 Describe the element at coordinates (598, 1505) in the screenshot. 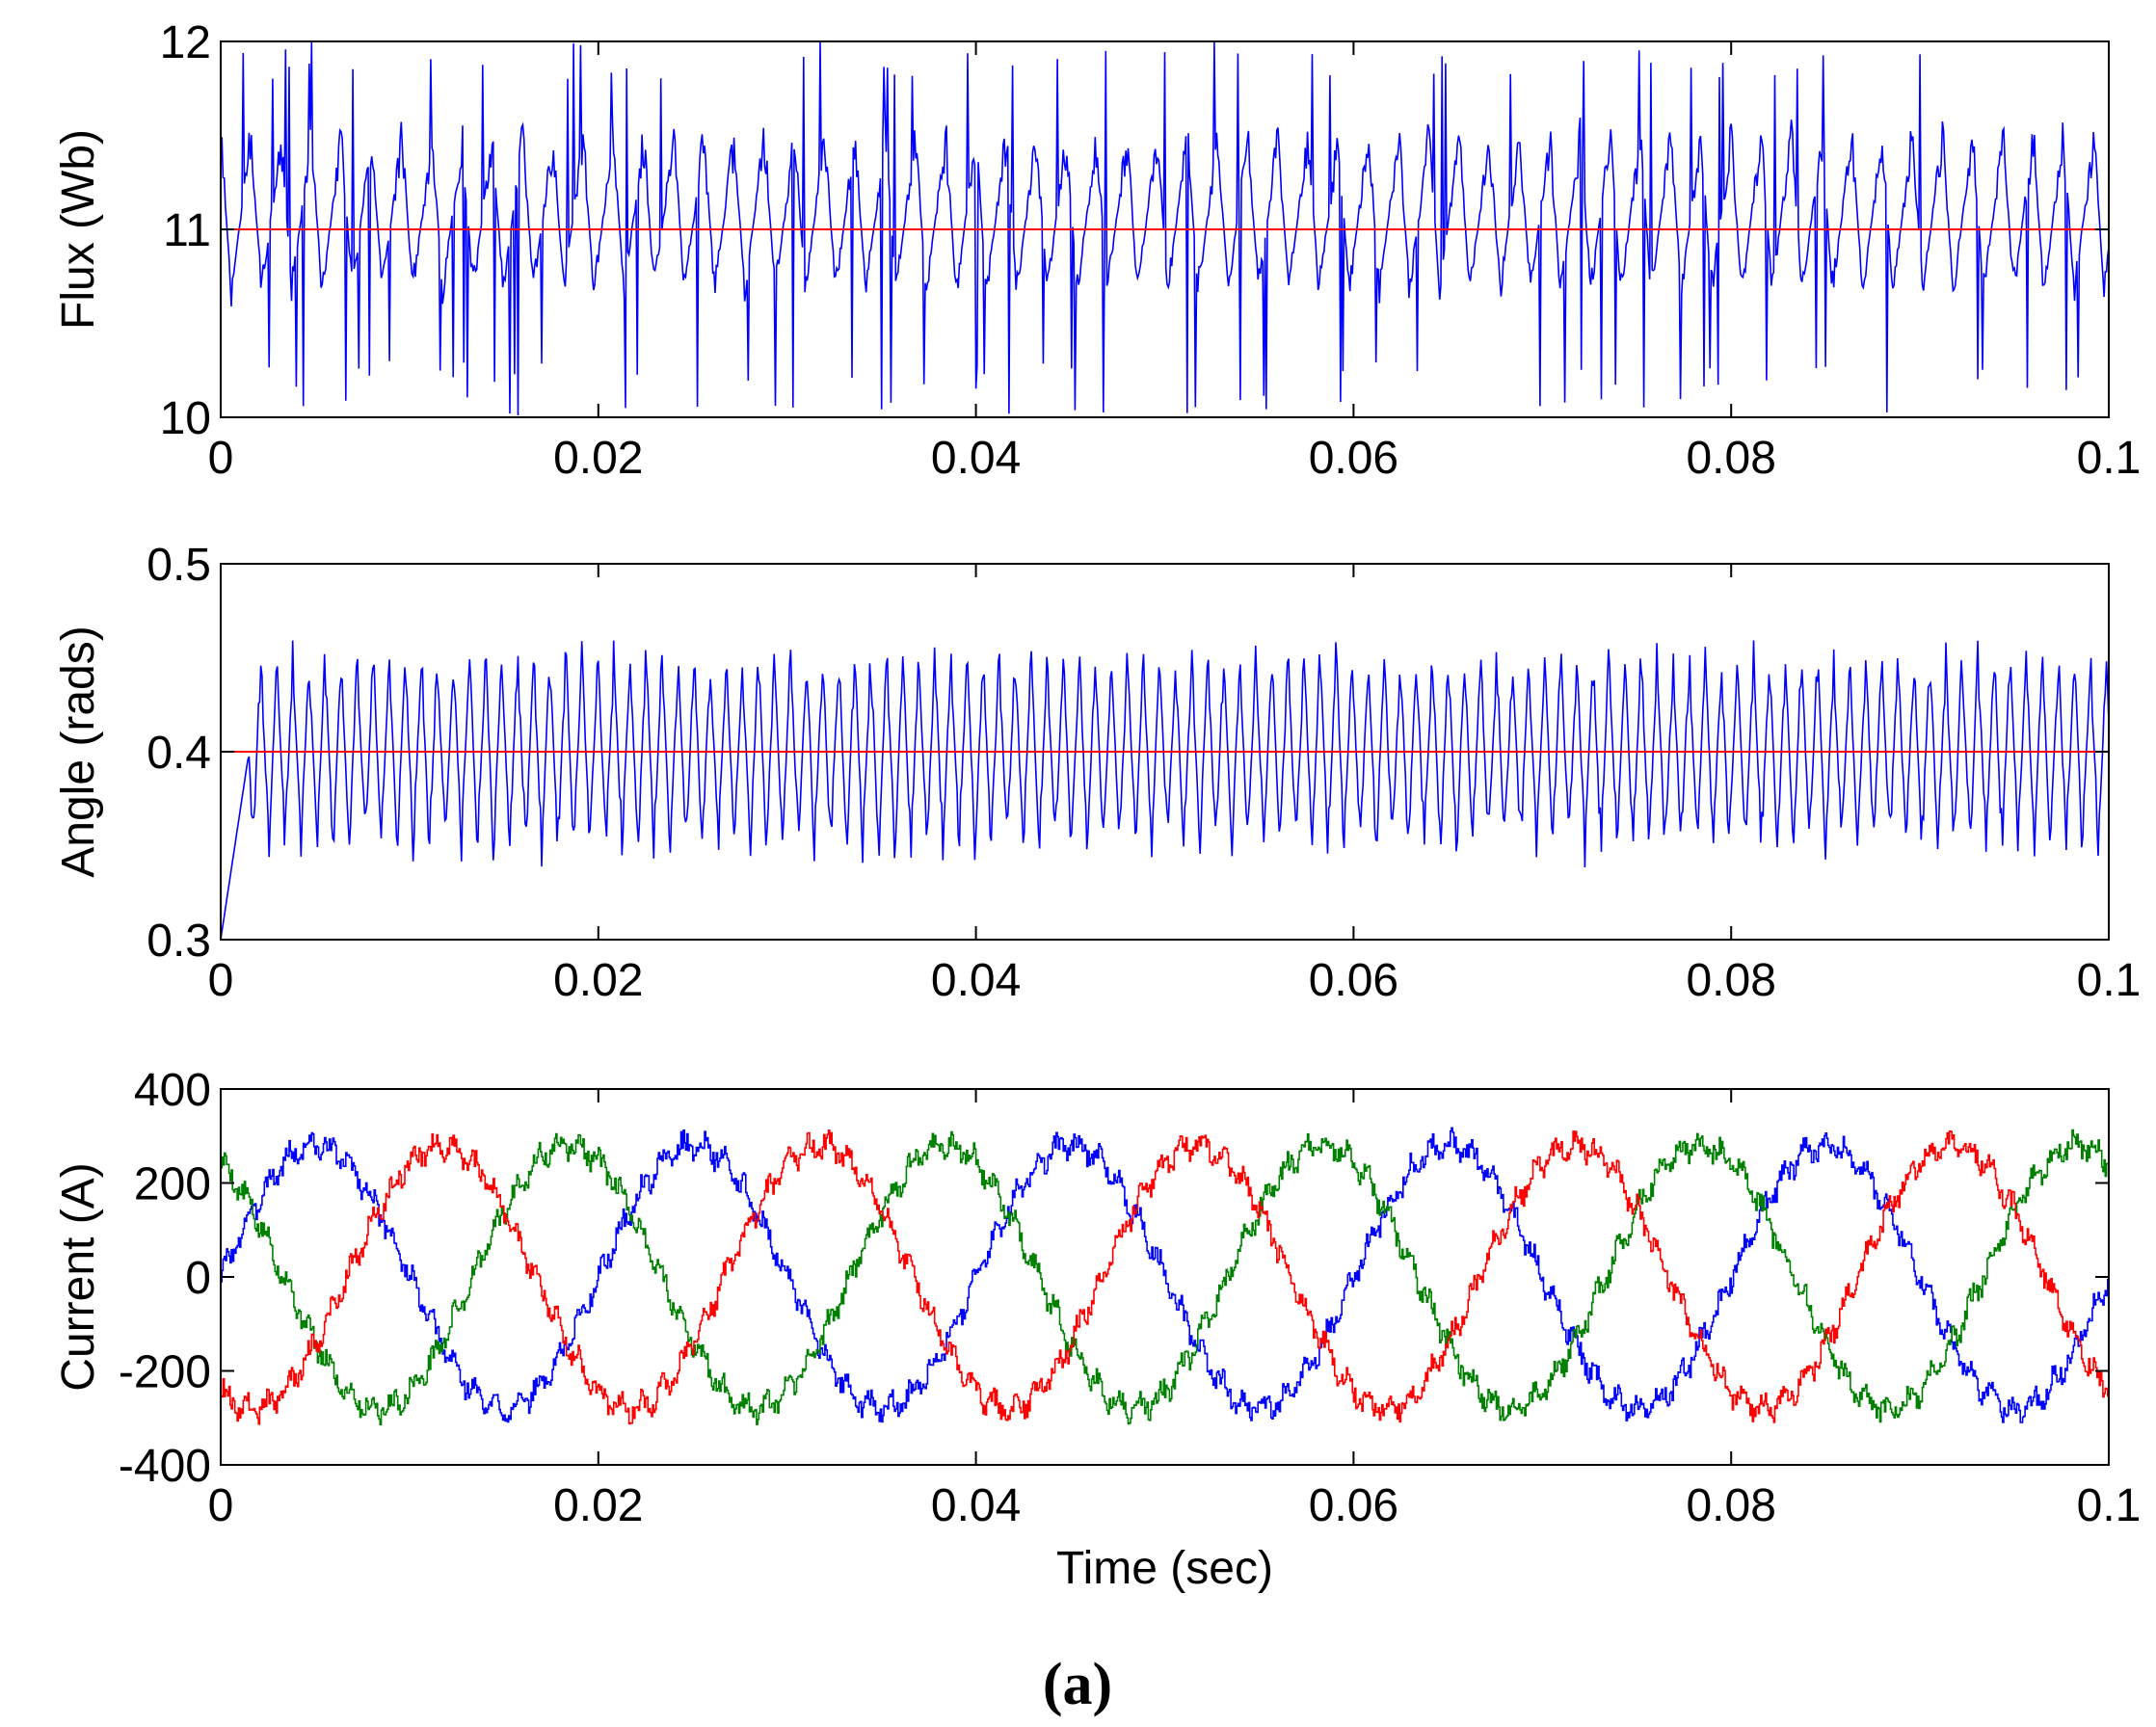

I see `current-x-tick-label: 0.02` at that location.